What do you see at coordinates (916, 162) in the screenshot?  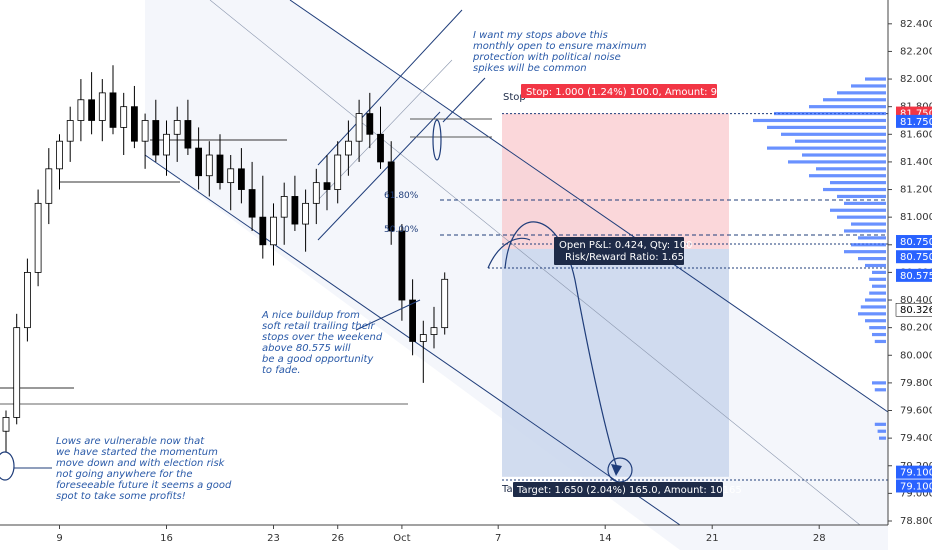 I see `y-tick-label: 81.400` at bounding box center [916, 162].